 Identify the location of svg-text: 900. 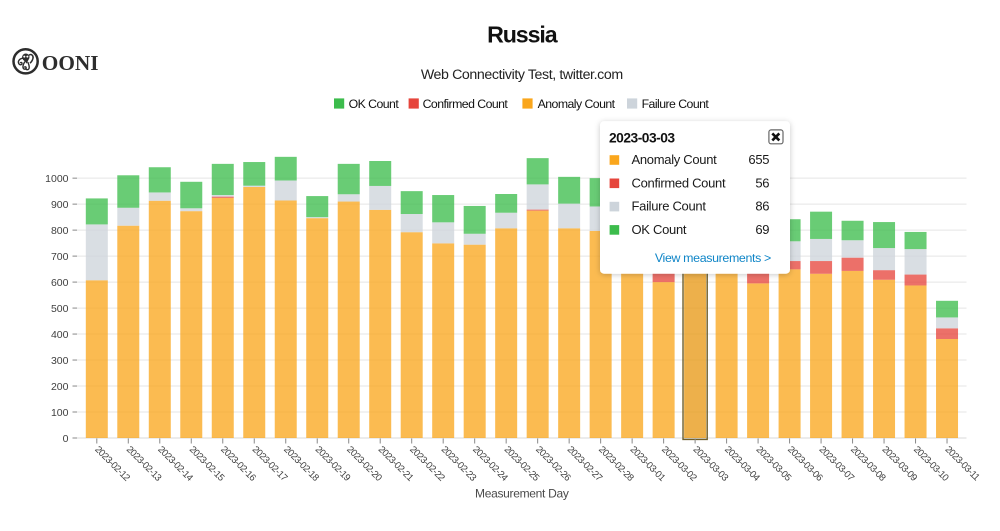
(60, 205).